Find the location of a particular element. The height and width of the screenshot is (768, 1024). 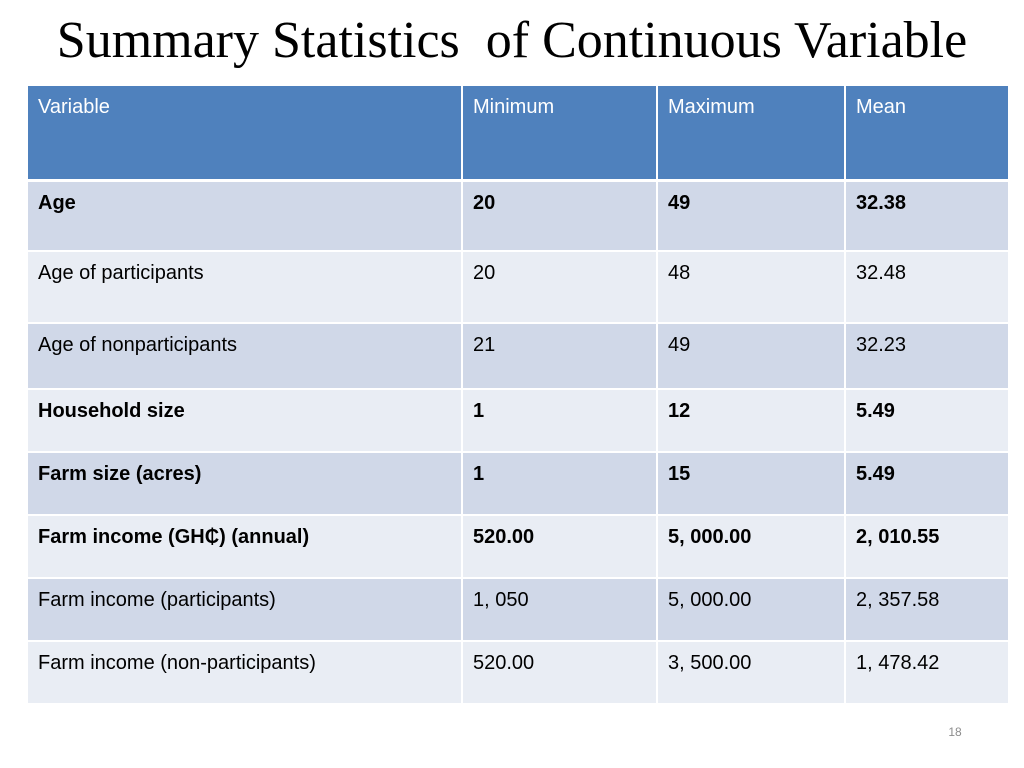

cell-variable: Household size is located at coordinates (244, 420).